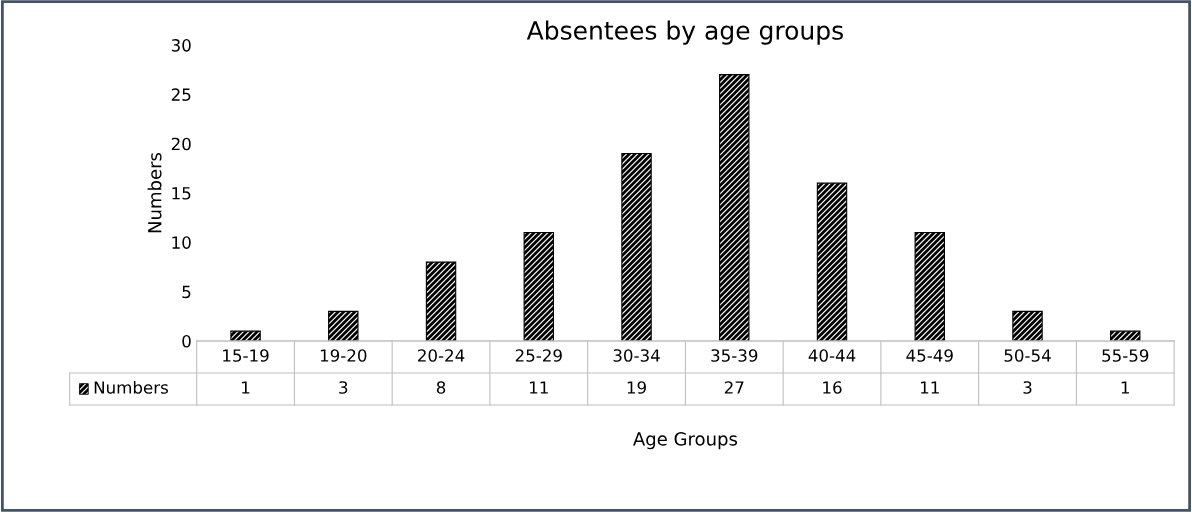  I want to click on data-label: 8, so click(441, 387).